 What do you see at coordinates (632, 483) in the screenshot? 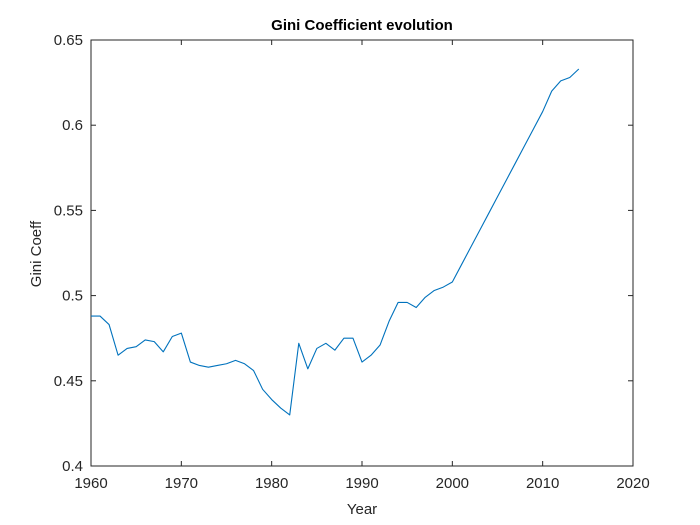
I see `x-tick-label: 2020` at bounding box center [632, 483].